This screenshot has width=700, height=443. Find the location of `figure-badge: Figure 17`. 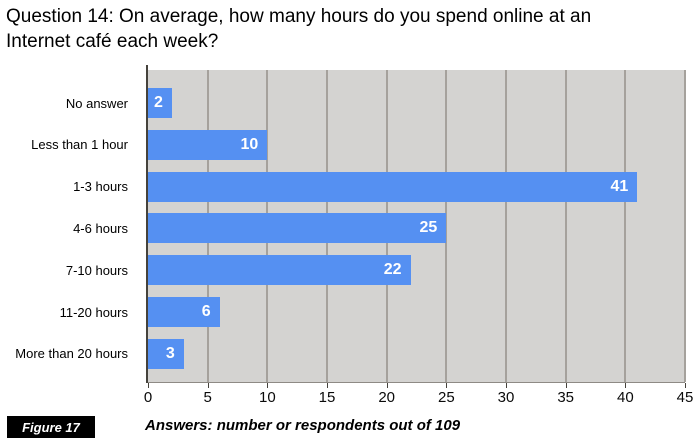

figure-badge: Figure 17 is located at coordinates (51, 427).